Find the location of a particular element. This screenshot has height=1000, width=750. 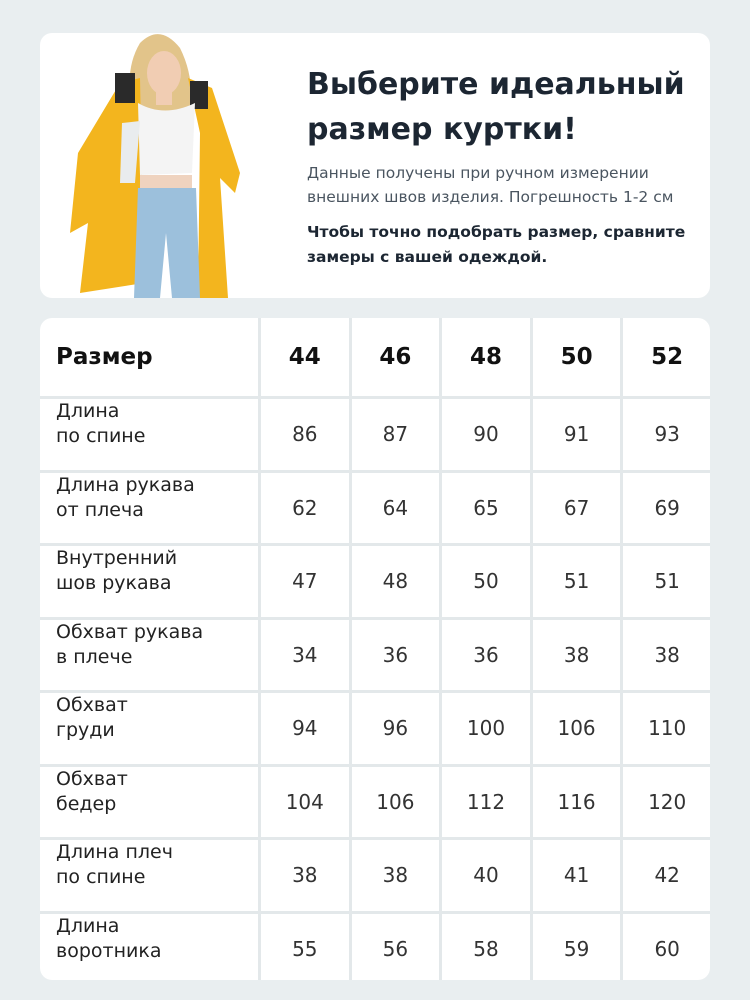

table-cell: 42 is located at coordinates (666, 875).